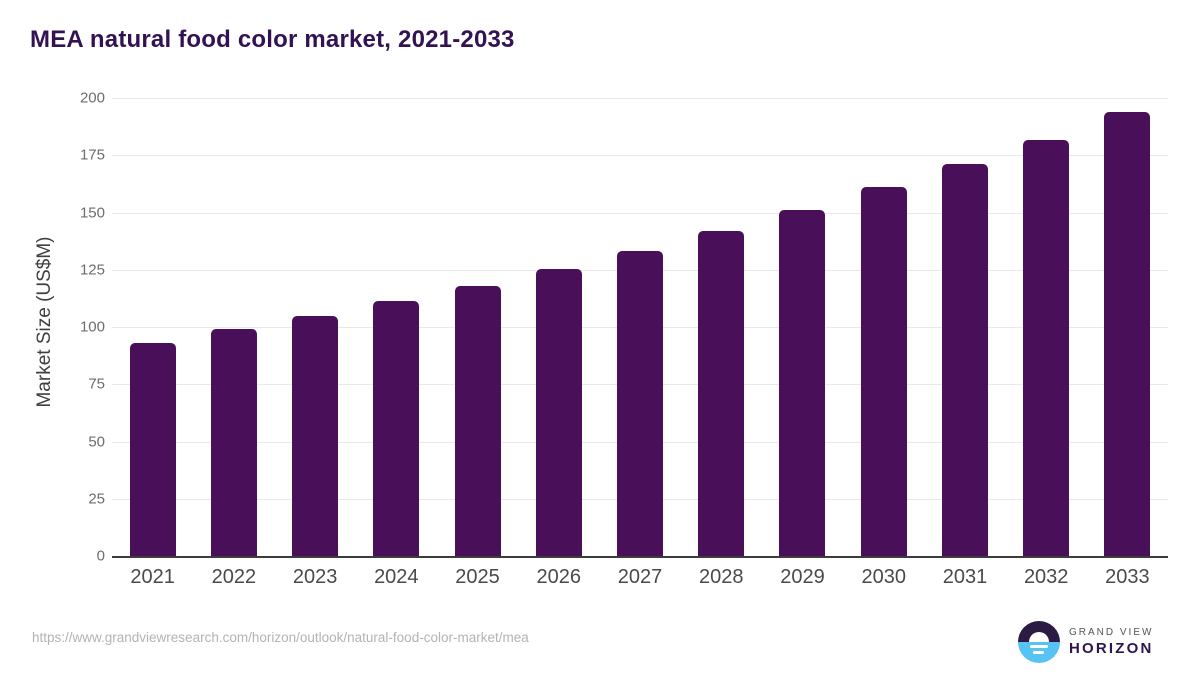  What do you see at coordinates (152, 577) in the screenshot?
I see `x-tick-label: 2021` at bounding box center [152, 577].